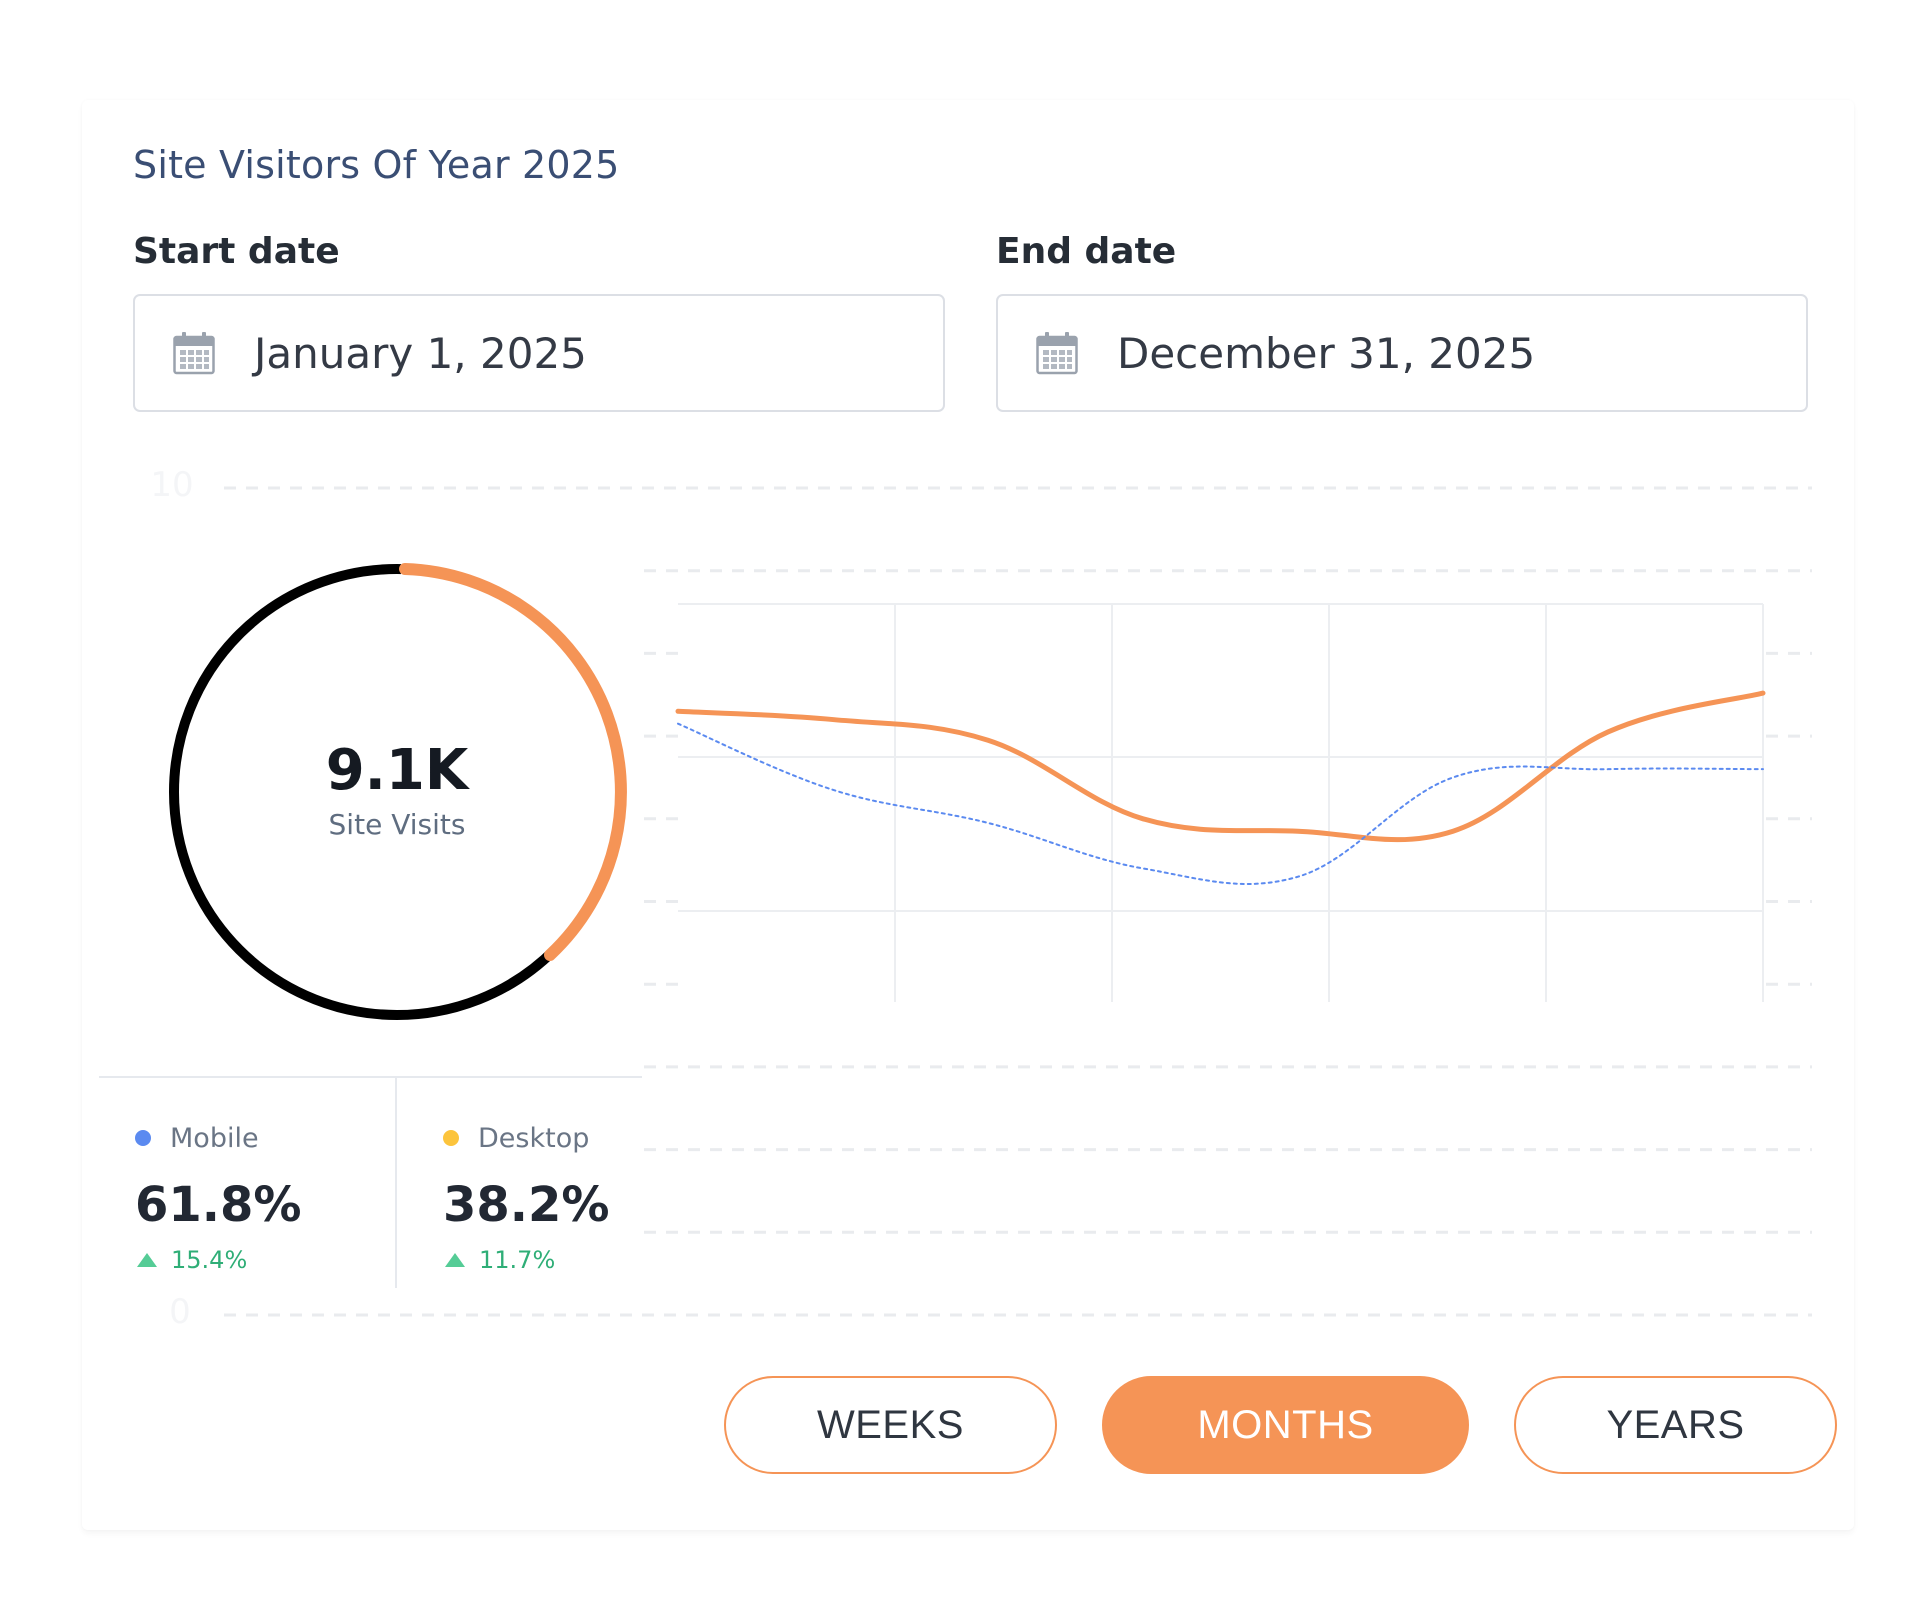 The width and height of the screenshot is (1920, 1621). Describe the element at coordinates (890, 1425) in the screenshot. I see `weeks-button: WEEKS` at that location.